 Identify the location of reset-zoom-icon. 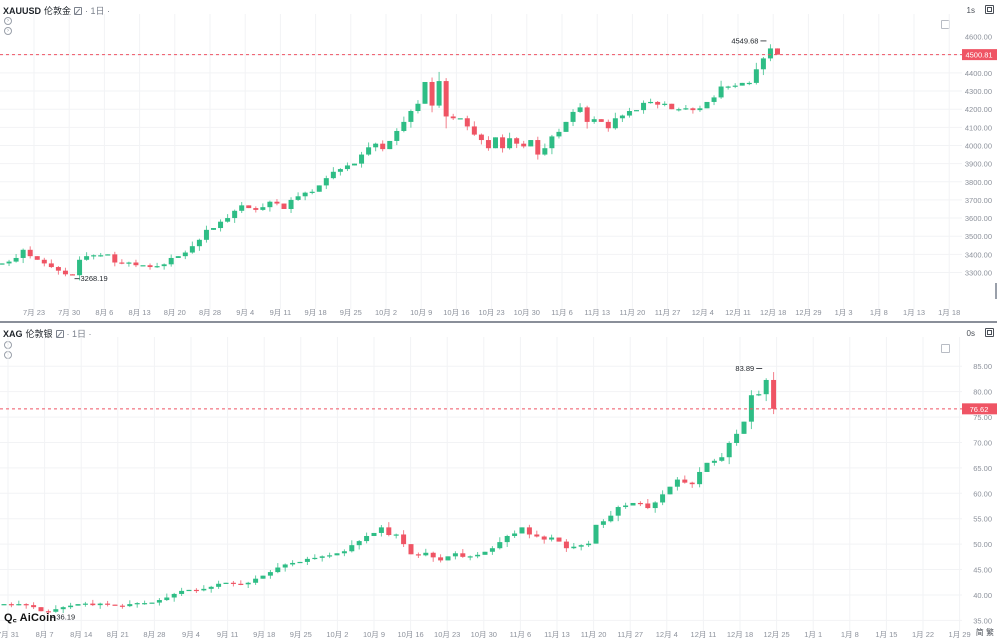
(945, 348).